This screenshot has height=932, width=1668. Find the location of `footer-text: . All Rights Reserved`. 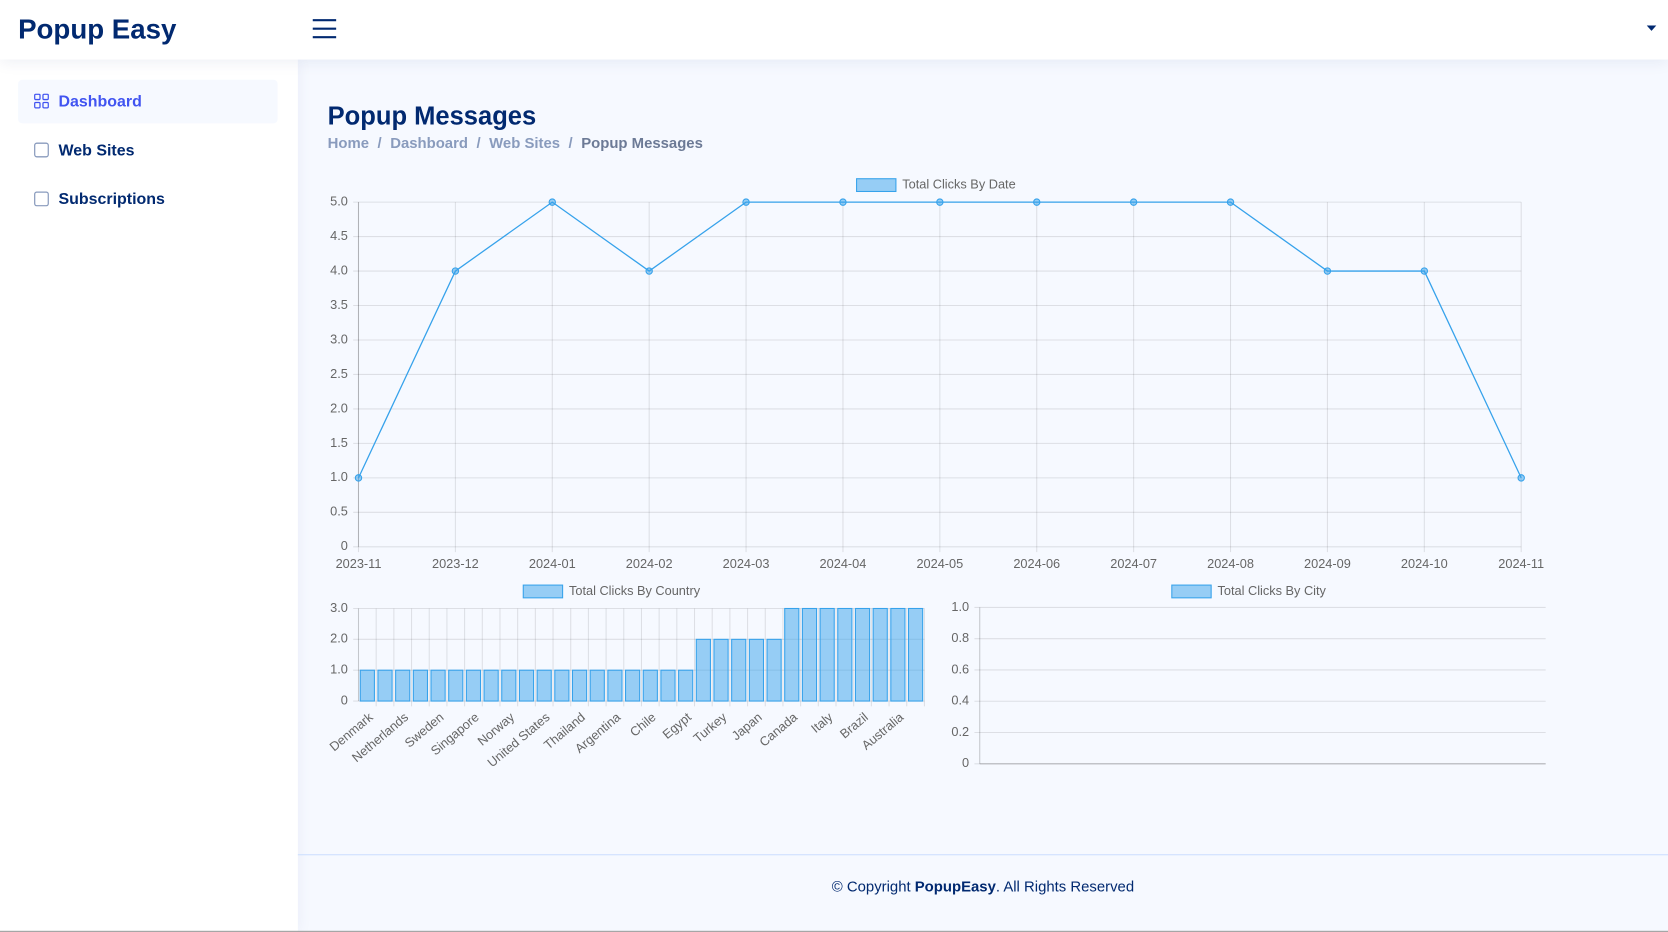

footer-text: . All Rights Reserved is located at coordinates (1065, 886).